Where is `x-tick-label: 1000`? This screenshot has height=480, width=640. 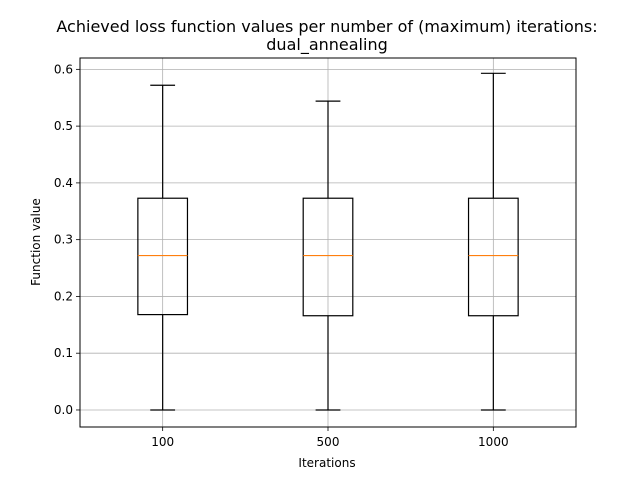 x-tick-label: 1000 is located at coordinates (493, 442).